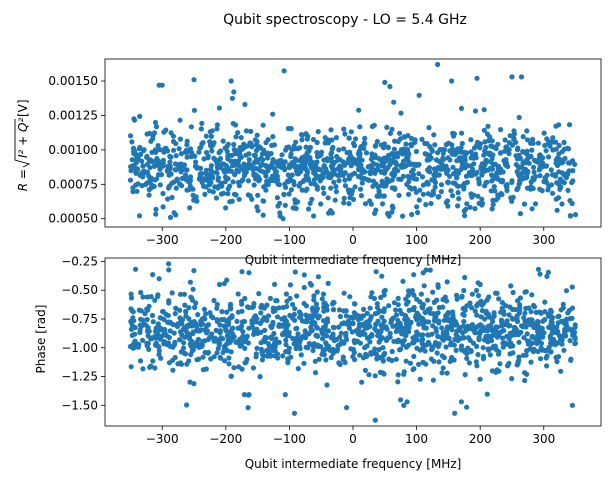 This screenshot has height=480, width=611. I want to click on magnitude-ylabel-radicand: I² + Q², so click(23, 138).